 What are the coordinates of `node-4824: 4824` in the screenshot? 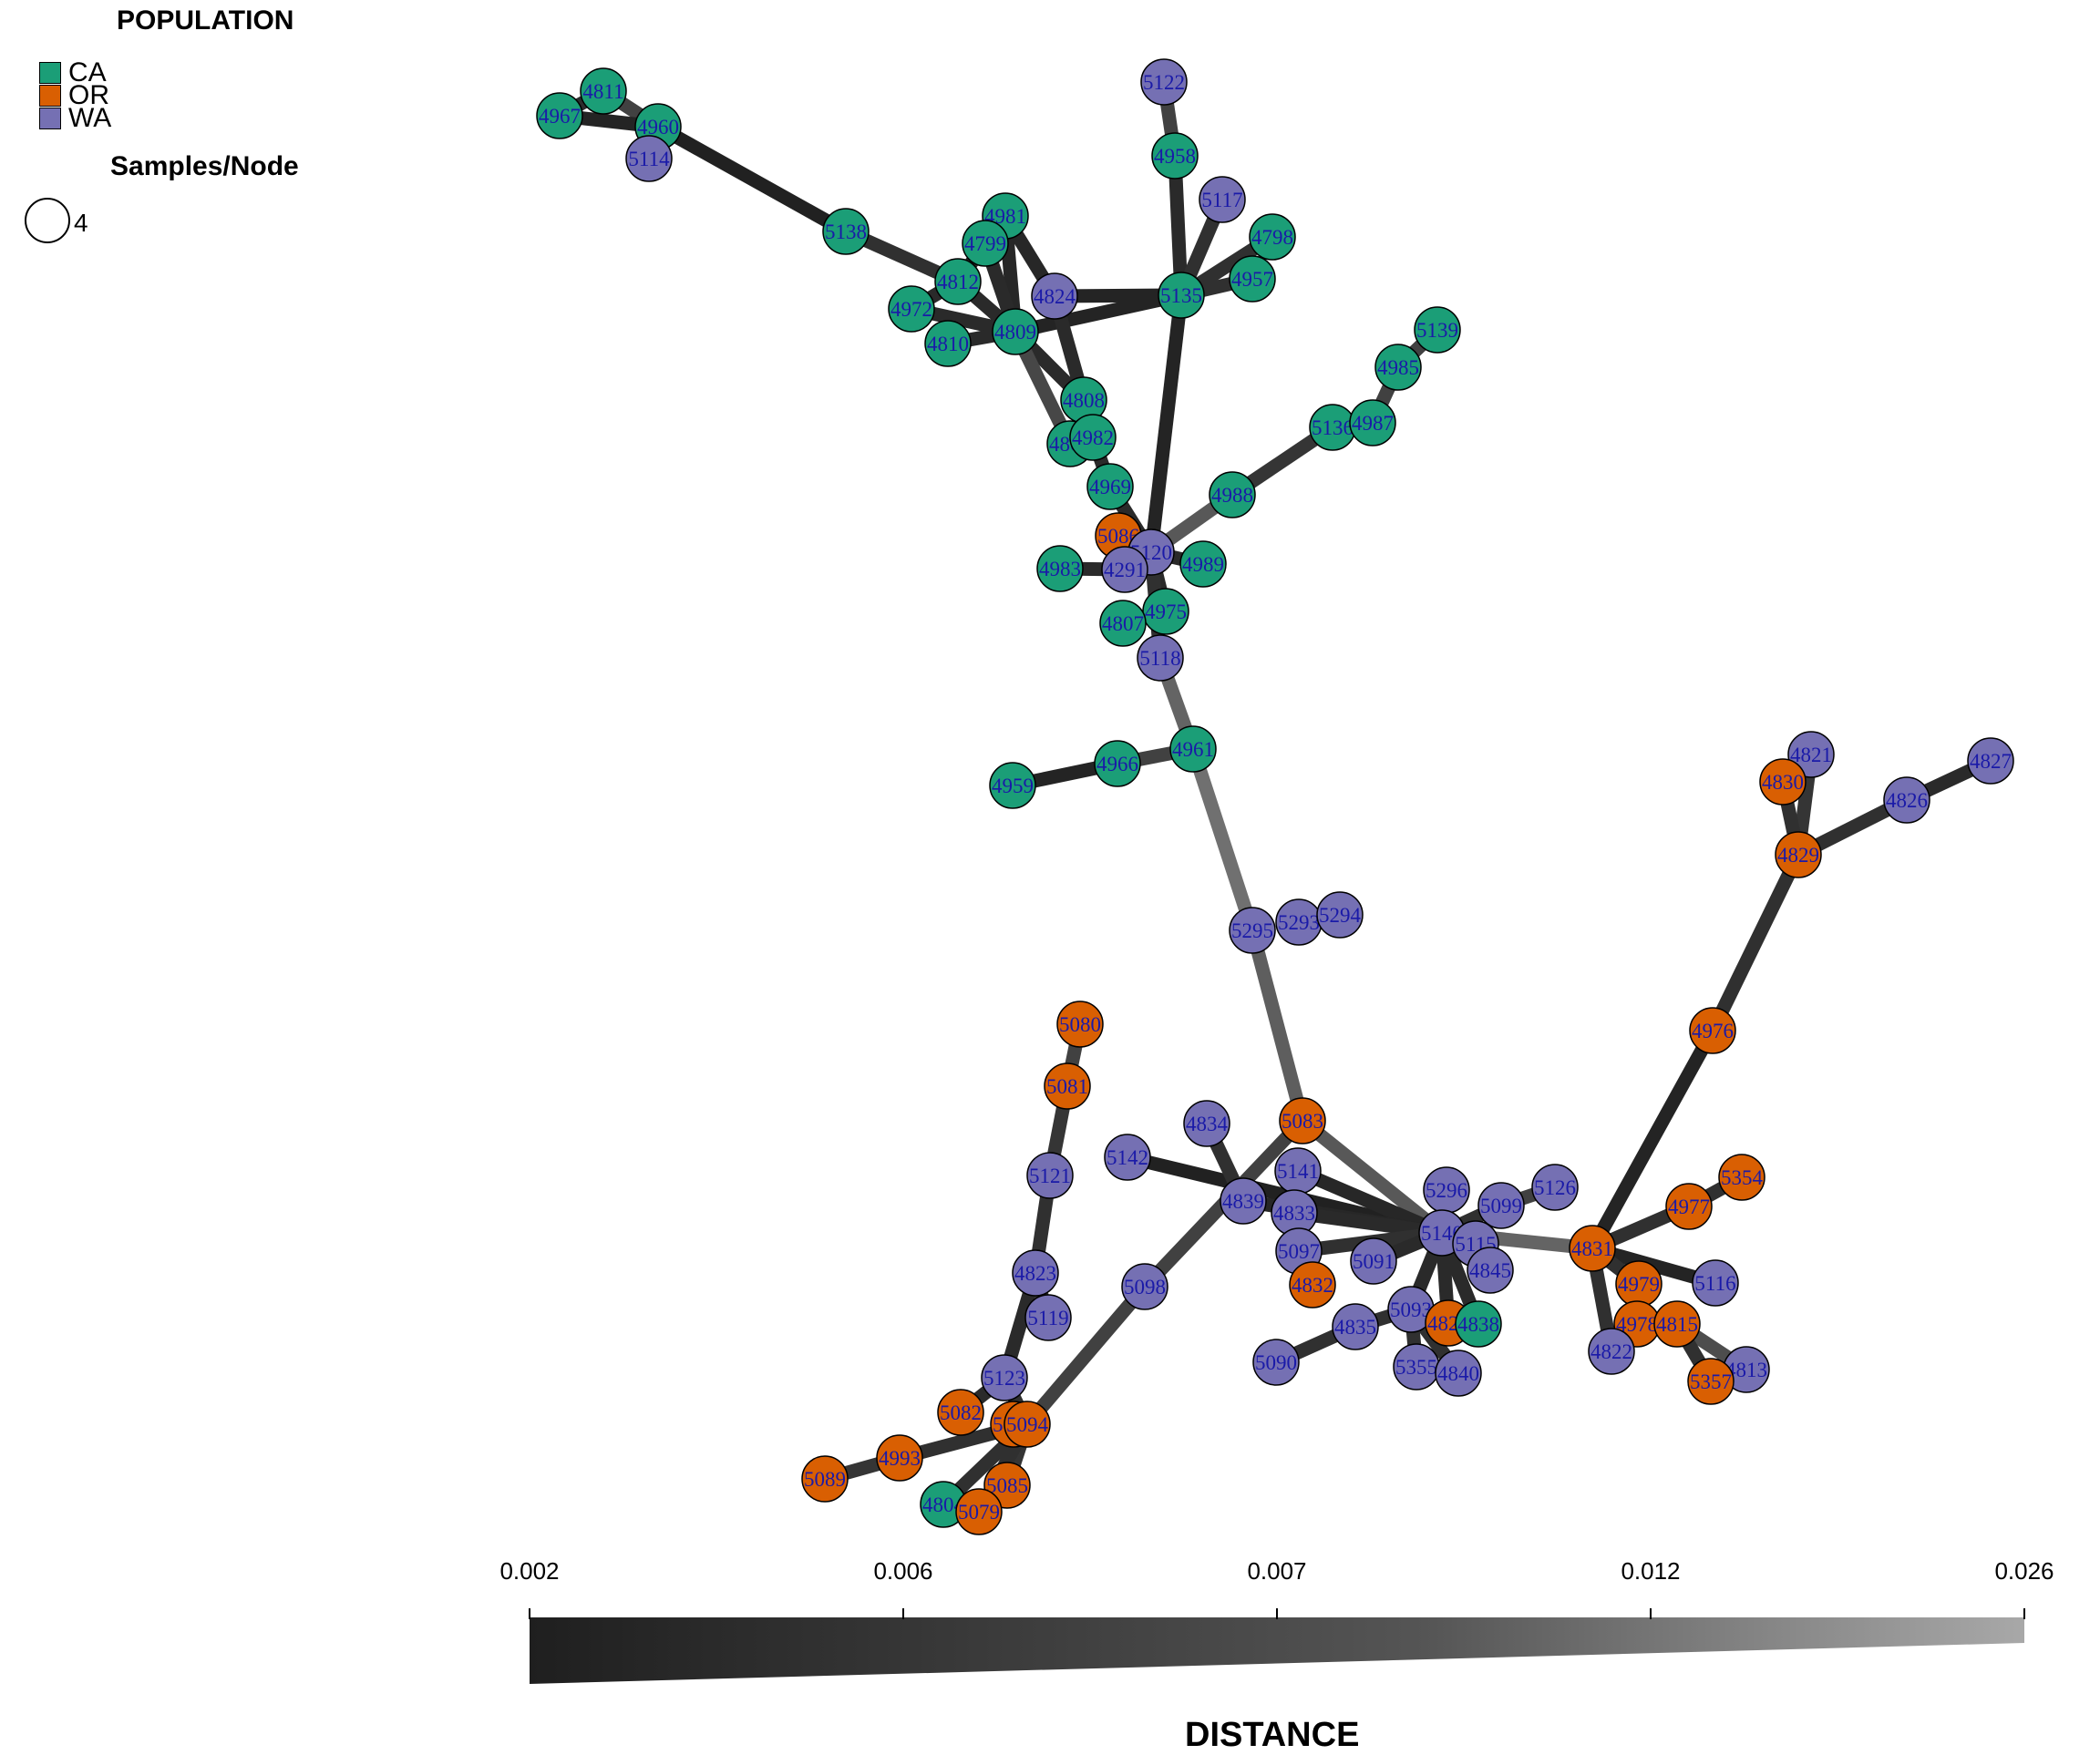 It's located at (1054, 296).